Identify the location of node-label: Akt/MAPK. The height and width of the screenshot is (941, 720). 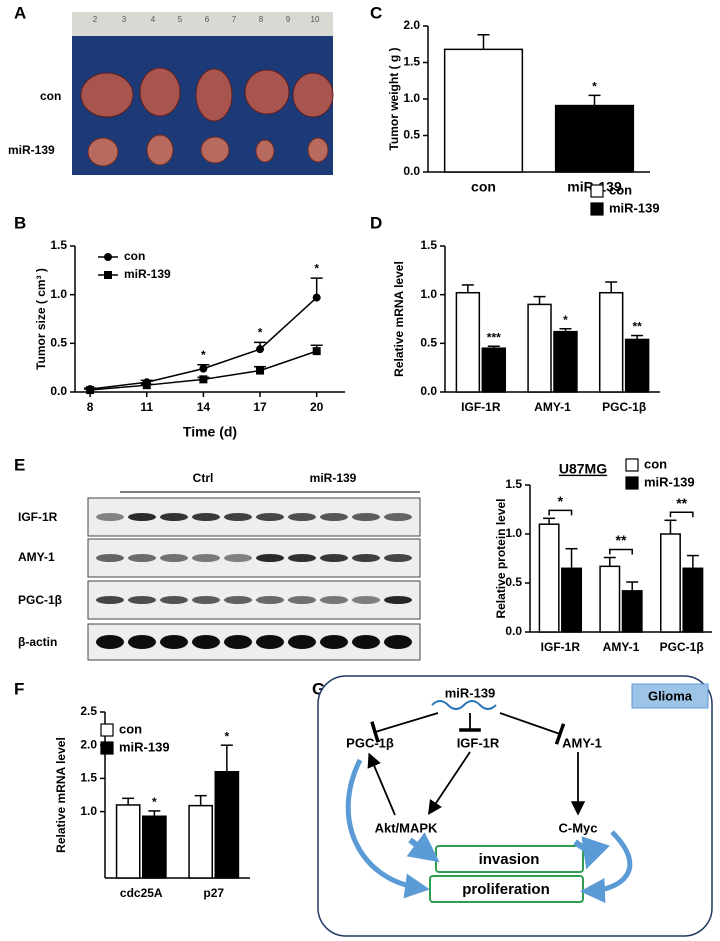
(406, 827).